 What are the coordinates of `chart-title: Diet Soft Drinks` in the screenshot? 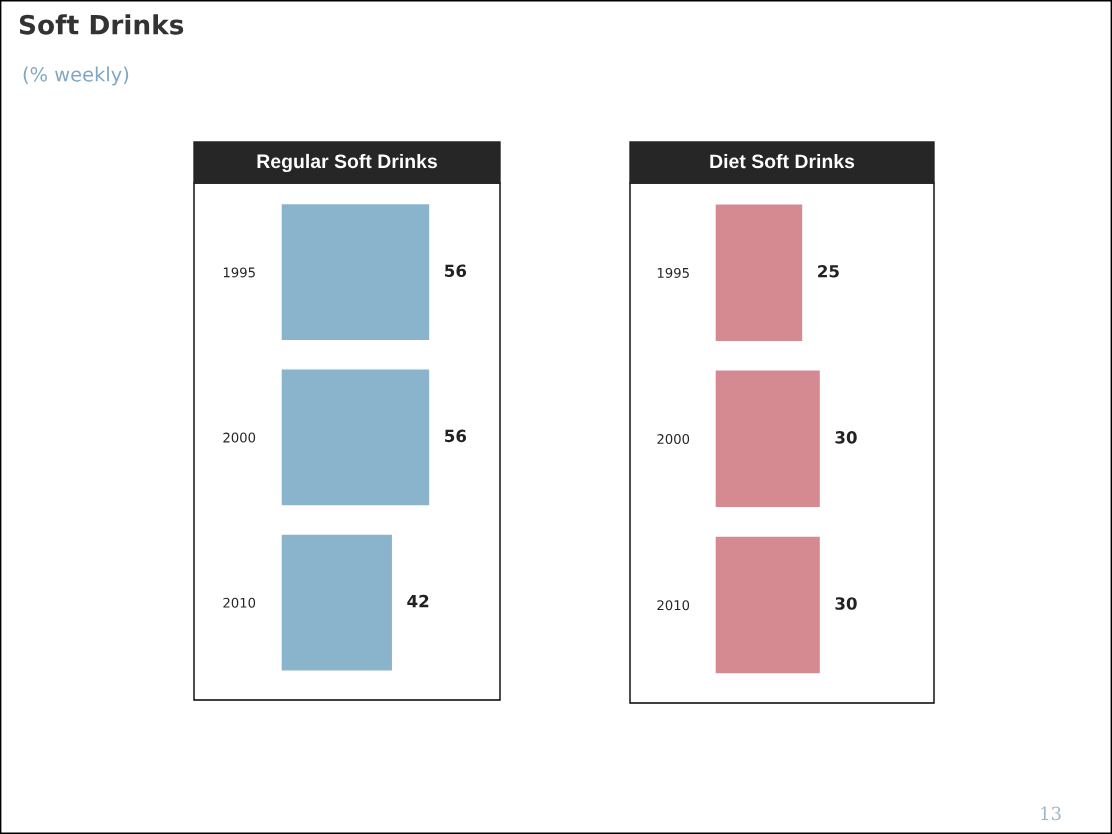 It's located at (782, 161).